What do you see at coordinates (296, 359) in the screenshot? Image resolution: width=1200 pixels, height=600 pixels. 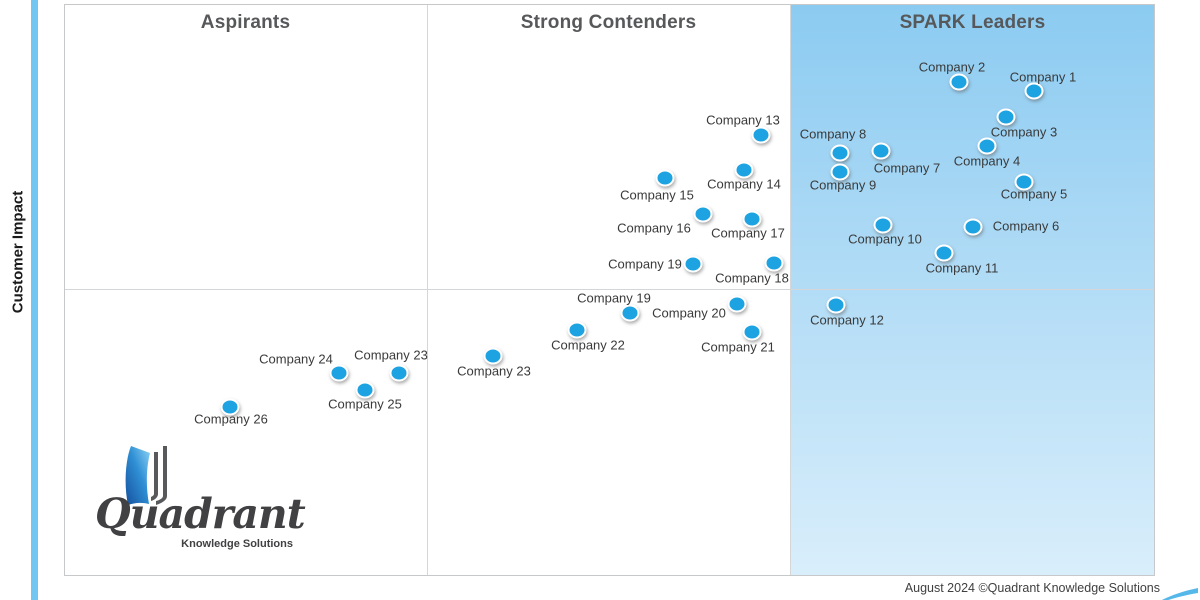 I see `company-label: Company 24` at bounding box center [296, 359].